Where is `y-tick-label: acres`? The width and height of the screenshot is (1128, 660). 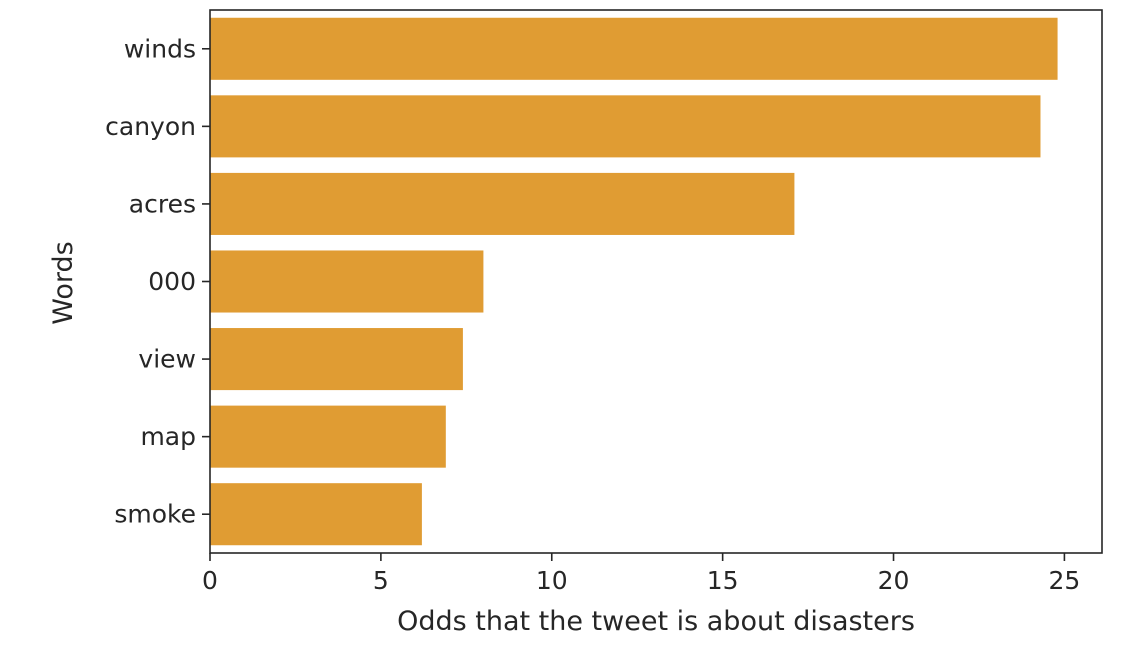
y-tick-label: acres is located at coordinates (162, 203).